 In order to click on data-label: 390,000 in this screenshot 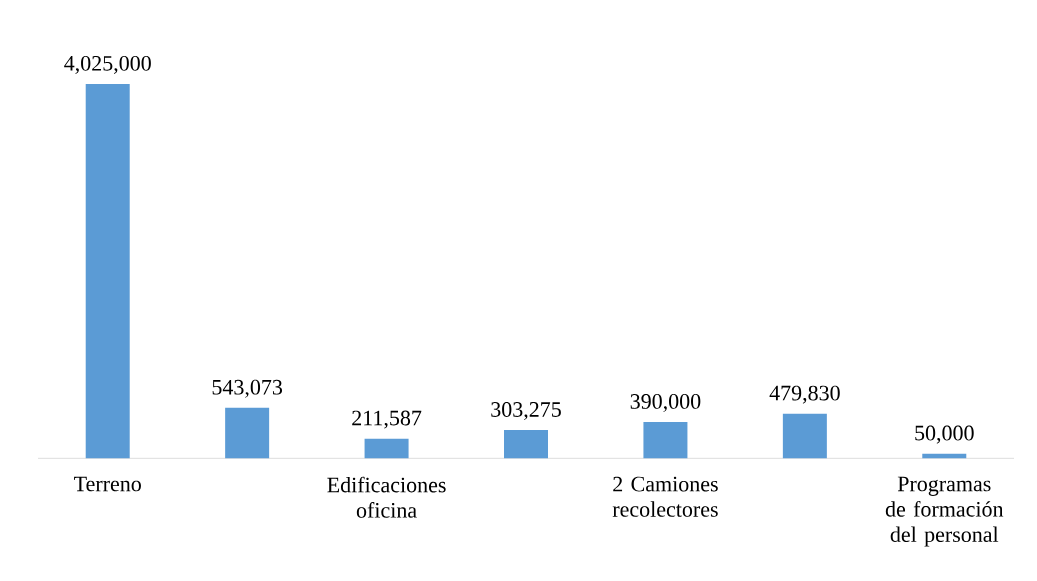, I will do `click(665, 403)`.